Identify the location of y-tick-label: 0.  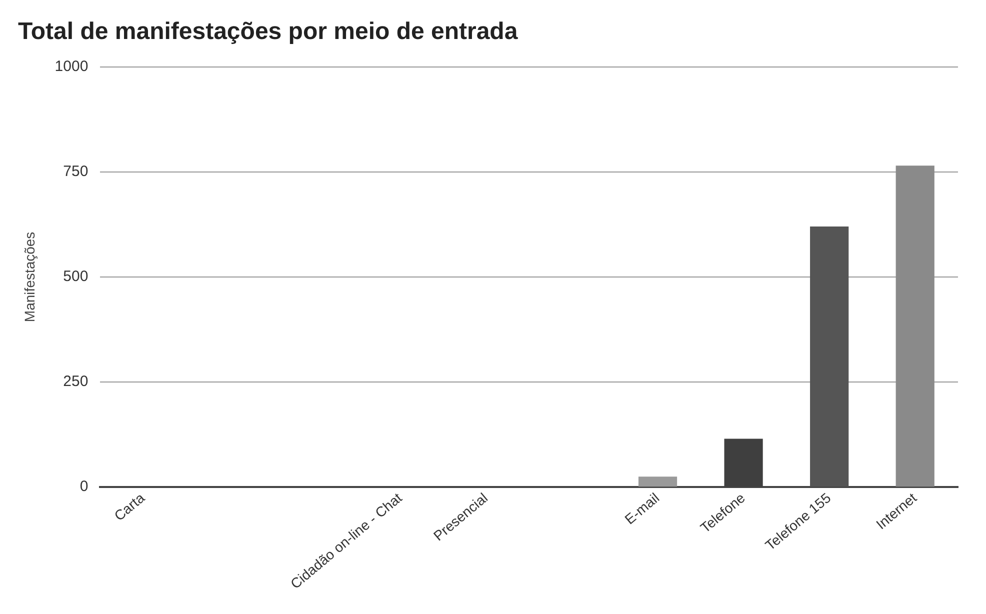
(84, 487).